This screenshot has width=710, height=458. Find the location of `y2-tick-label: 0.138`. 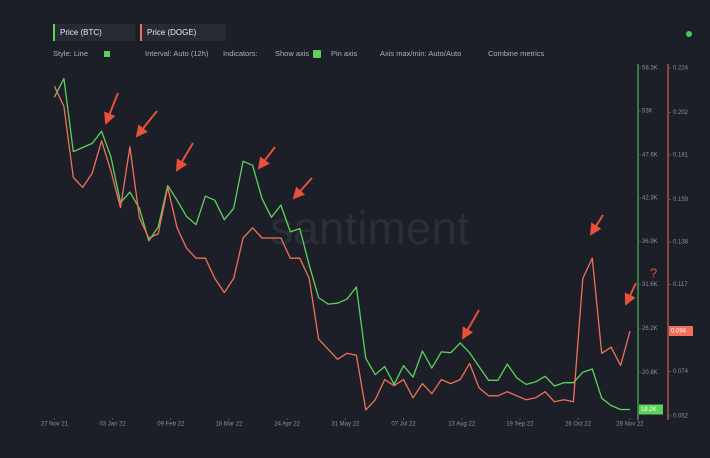

y2-tick-label: 0.138 is located at coordinates (681, 243).